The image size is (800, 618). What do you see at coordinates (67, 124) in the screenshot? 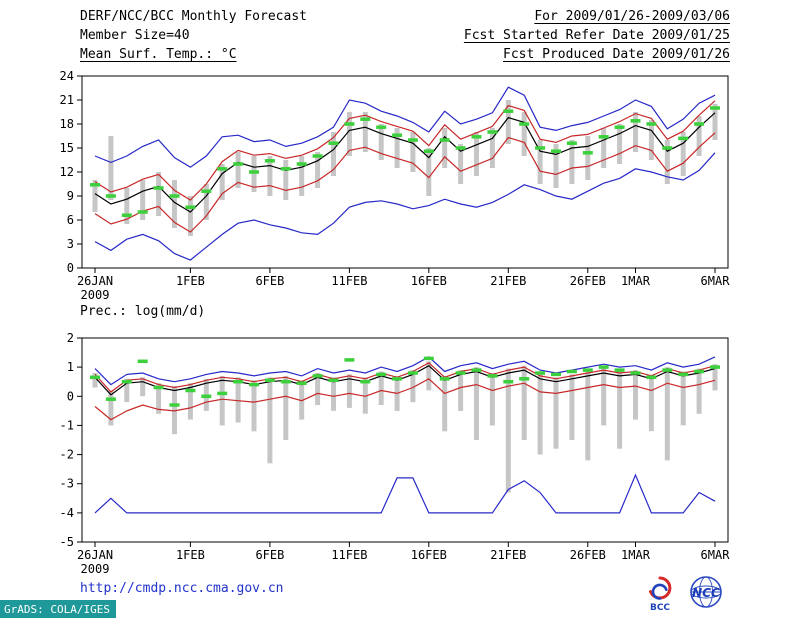
I see `y-tick-label: 18` at bounding box center [67, 124].